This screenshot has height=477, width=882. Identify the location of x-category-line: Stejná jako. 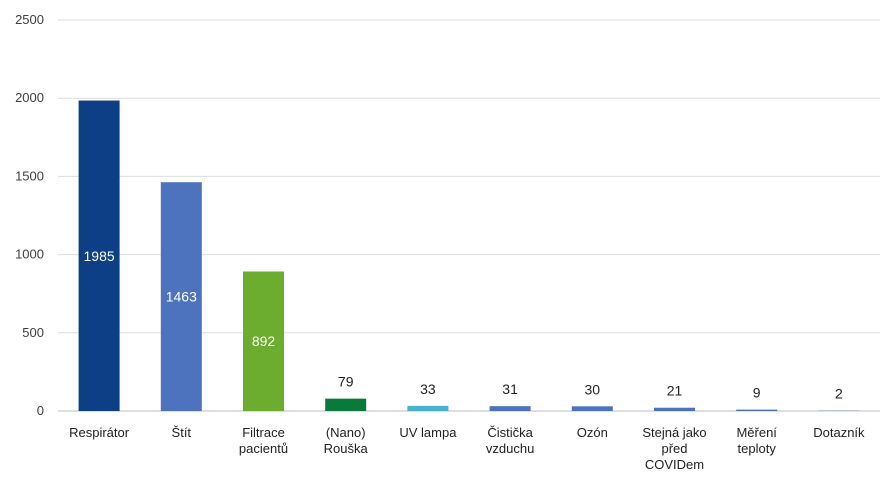
(674, 432).